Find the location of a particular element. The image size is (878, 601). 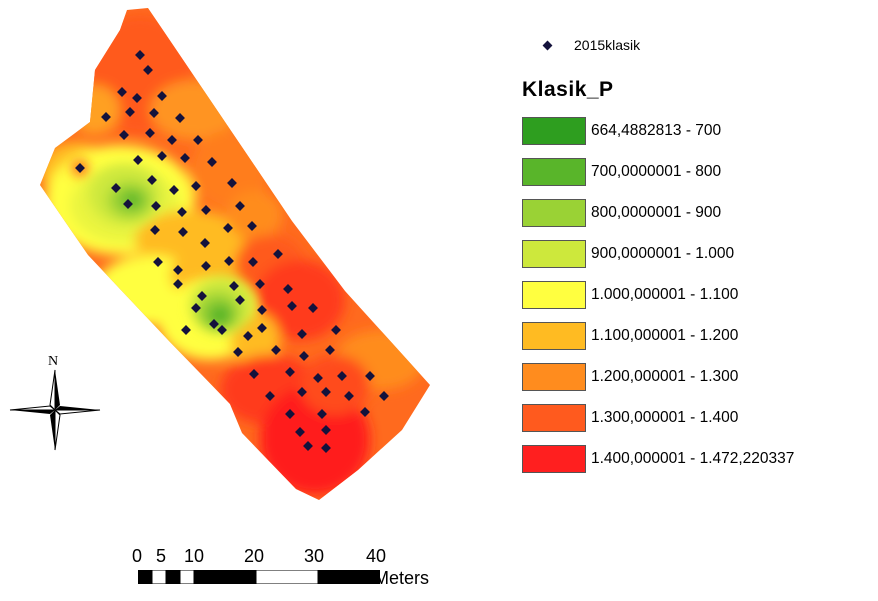

scale-bar-graphic is located at coordinates (259, 577).